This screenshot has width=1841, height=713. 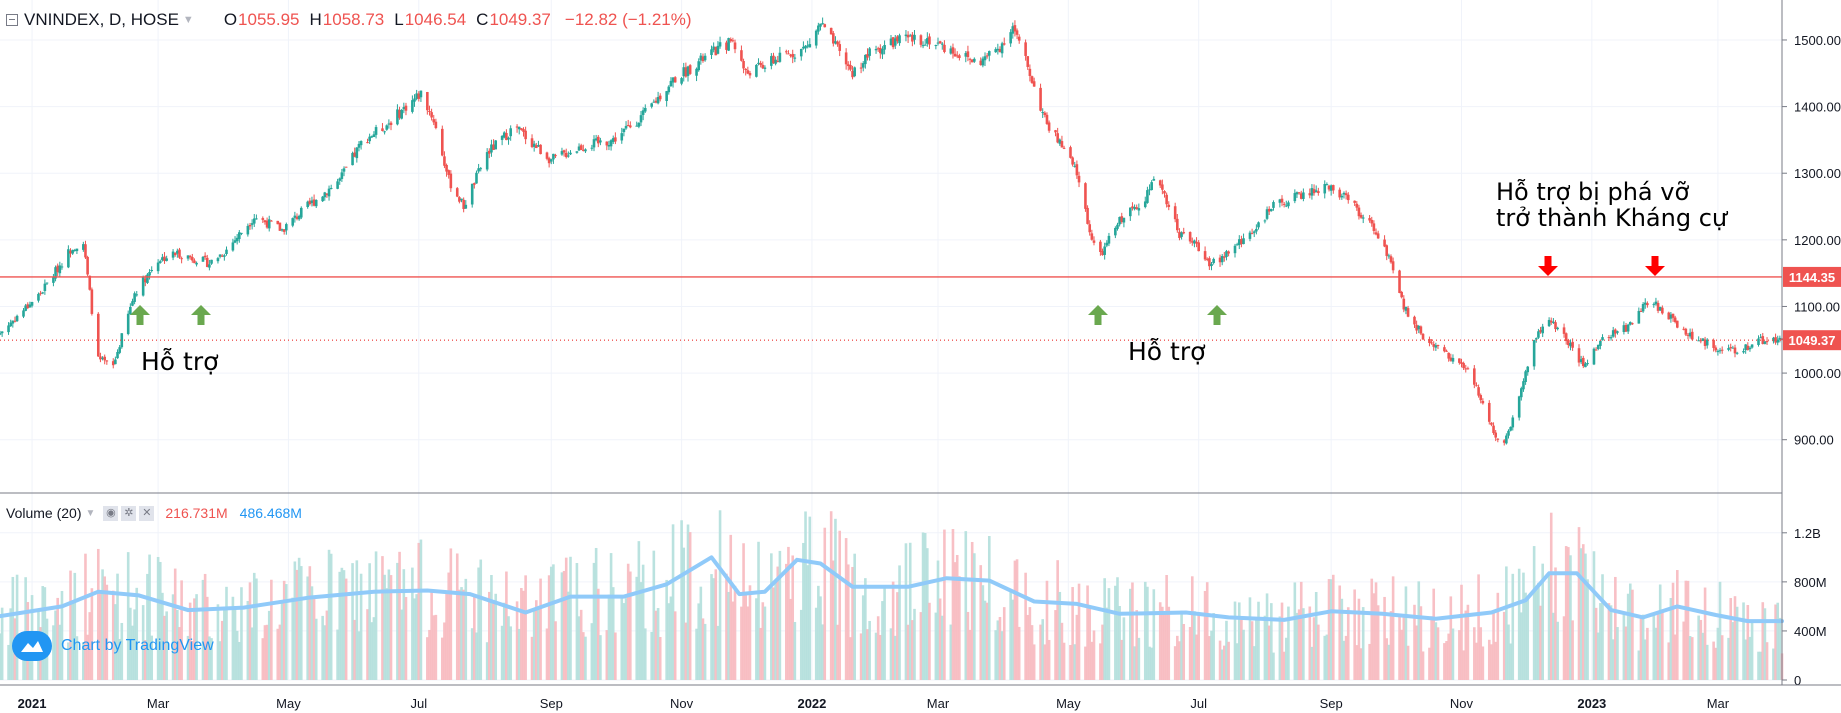 I want to click on price-levels: 1144.35 1049.37, so click(x=920, y=308).